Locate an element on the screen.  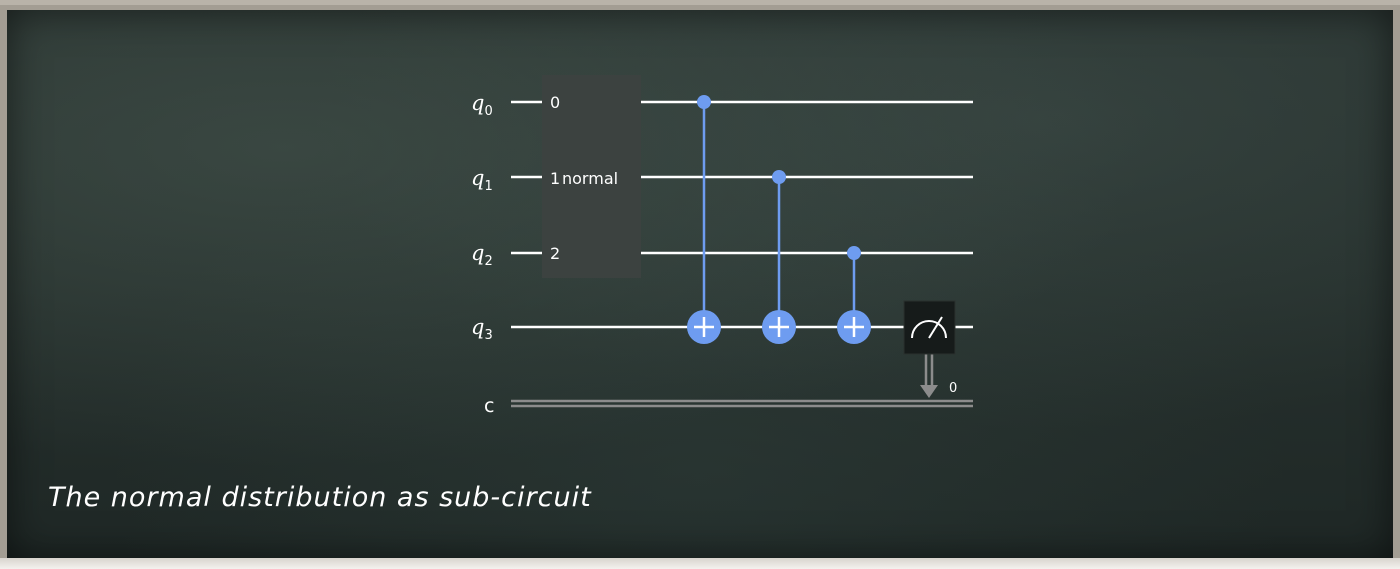
measure-box is located at coordinates (929, 327).